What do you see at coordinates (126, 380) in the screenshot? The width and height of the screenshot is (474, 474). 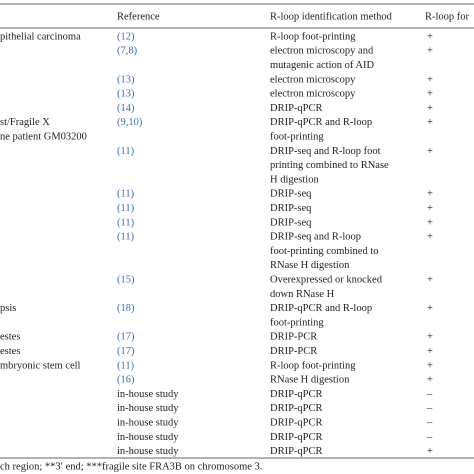 I see `row-reference: (16)` at bounding box center [126, 380].